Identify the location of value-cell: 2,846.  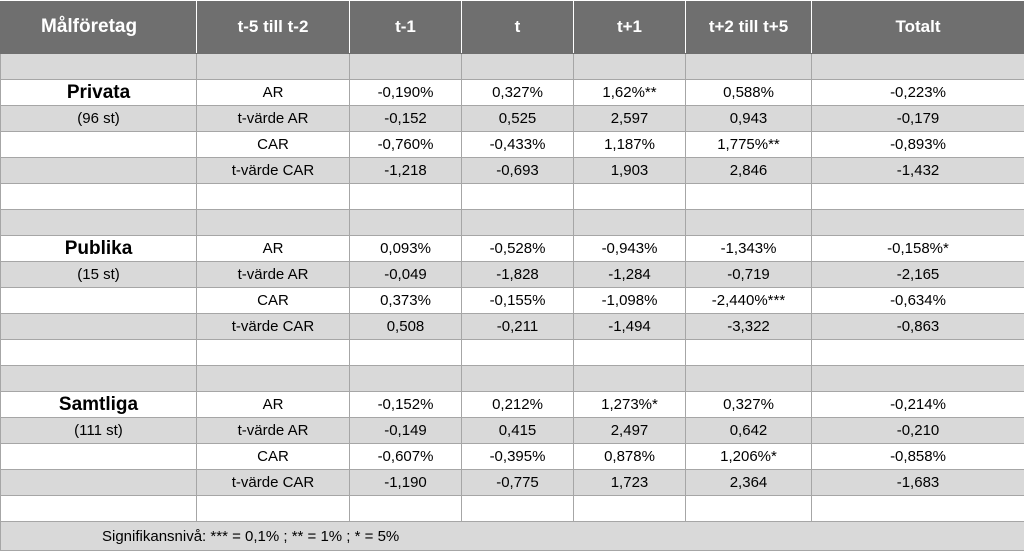
(749, 171).